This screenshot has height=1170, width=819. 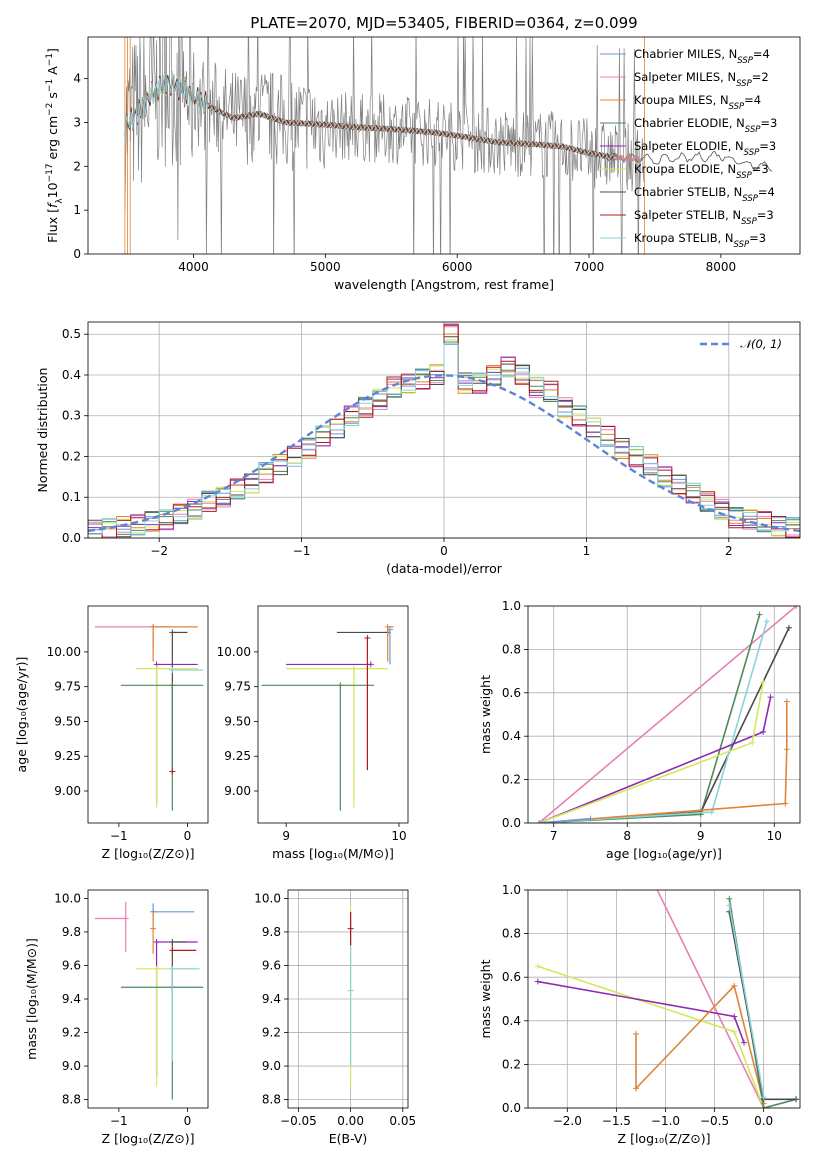 What do you see at coordinates (71, 965) in the screenshot?
I see `y-tick-label: 9.6` at bounding box center [71, 965].